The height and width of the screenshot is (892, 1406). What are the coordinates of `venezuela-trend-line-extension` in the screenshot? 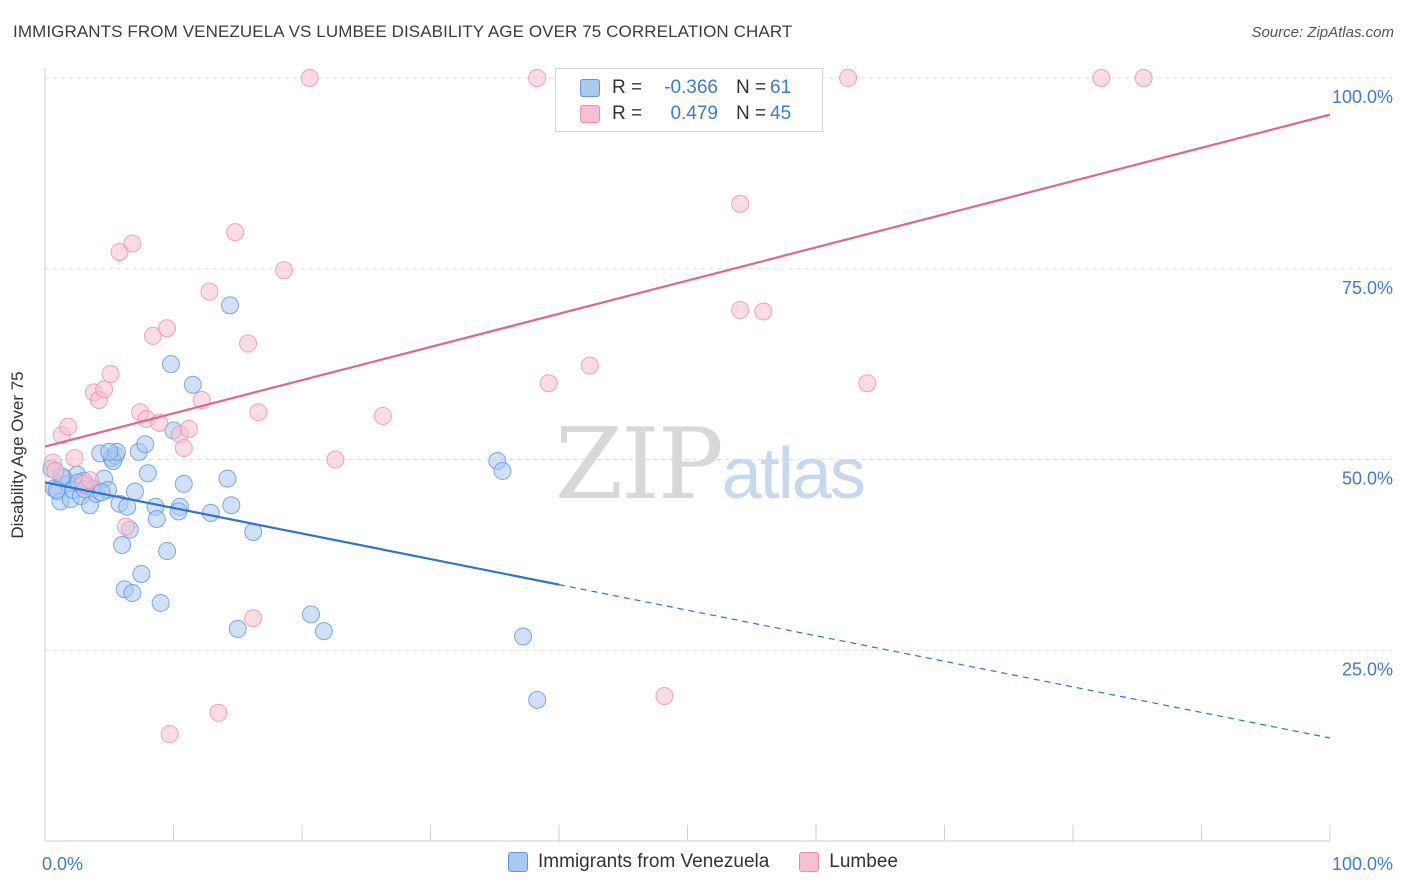 It's located at (944, 661).